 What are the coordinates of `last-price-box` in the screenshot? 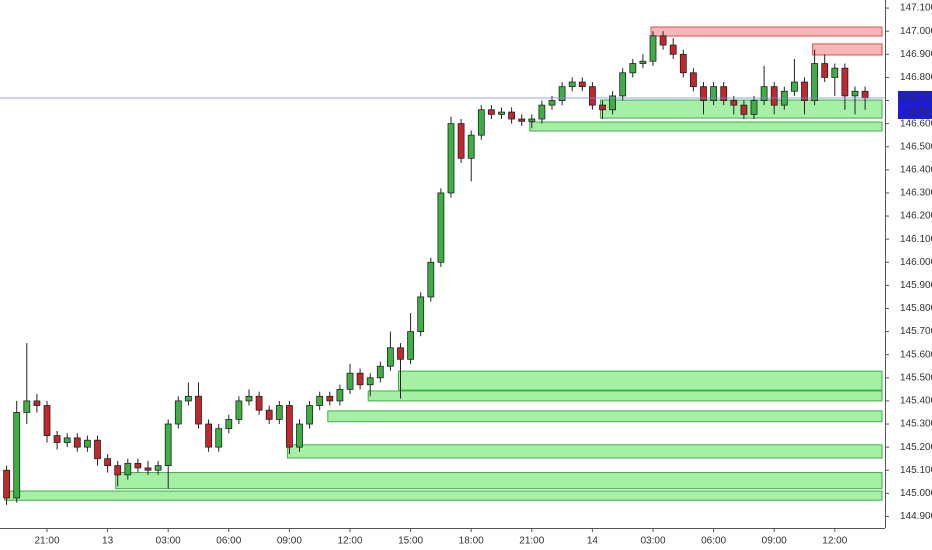 It's located at (915, 97).